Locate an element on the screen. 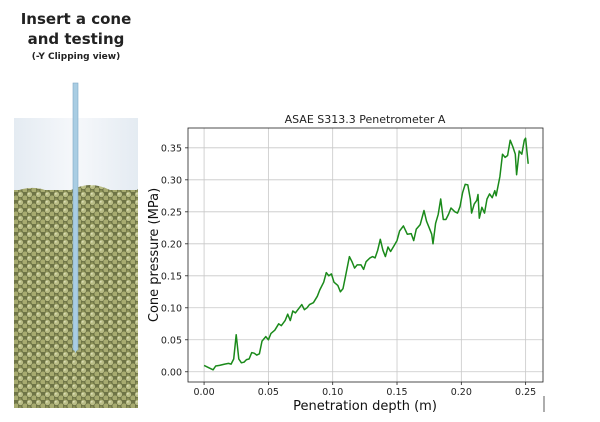 The width and height of the screenshot is (600, 422). x-tick-label: 0.10 is located at coordinates (332, 392).